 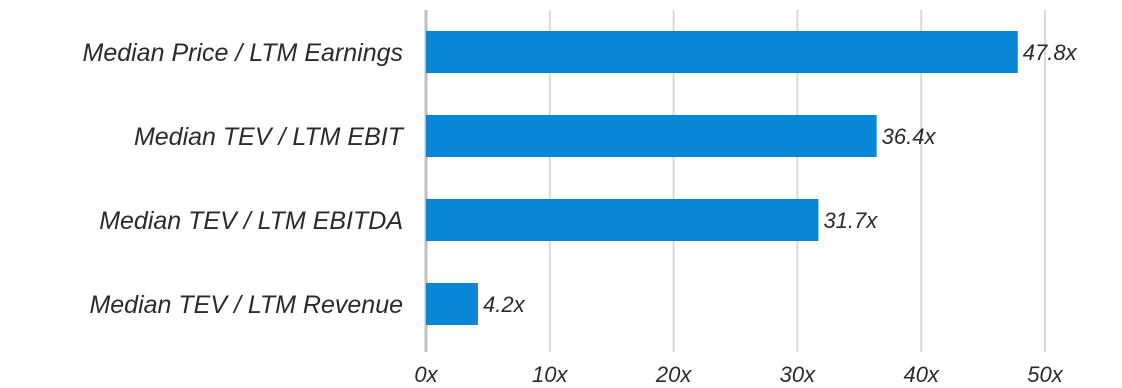 What do you see at coordinates (909, 136) in the screenshot?
I see `value-label-1: 36.4x` at bounding box center [909, 136].